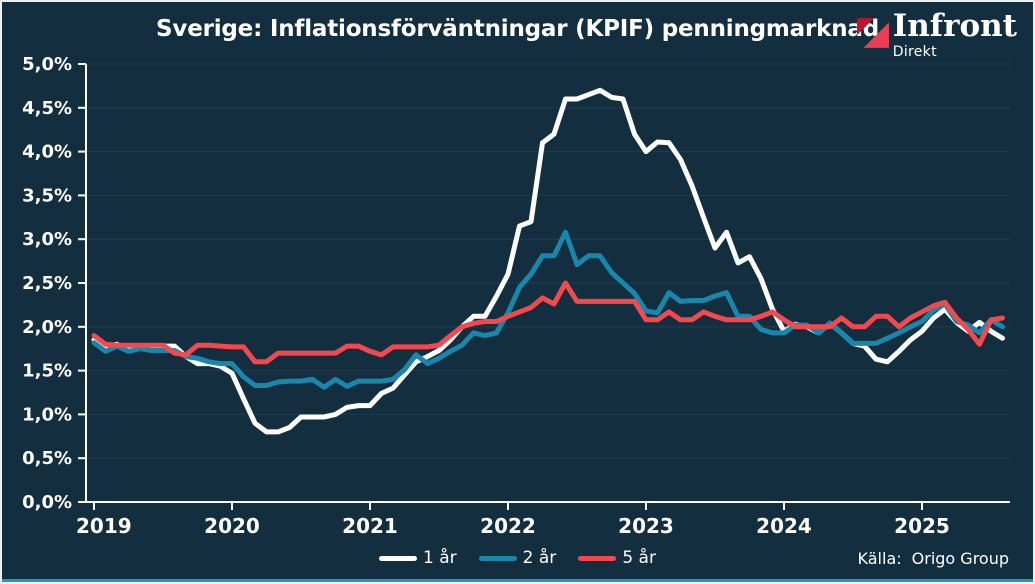  I want to click on chart-legend: 1 år 2 år 5 år, so click(517, 558).